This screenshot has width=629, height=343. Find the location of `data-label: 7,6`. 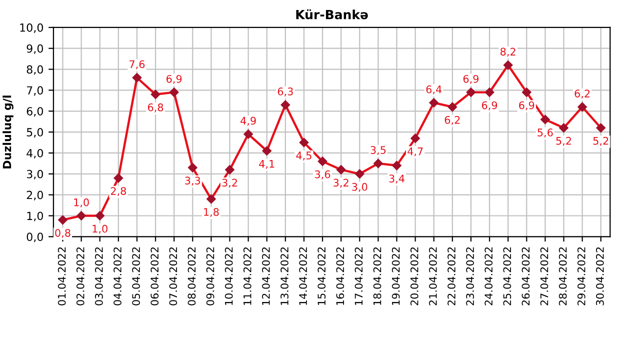

data-label: 7,6 is located at coordinates (137, 65).